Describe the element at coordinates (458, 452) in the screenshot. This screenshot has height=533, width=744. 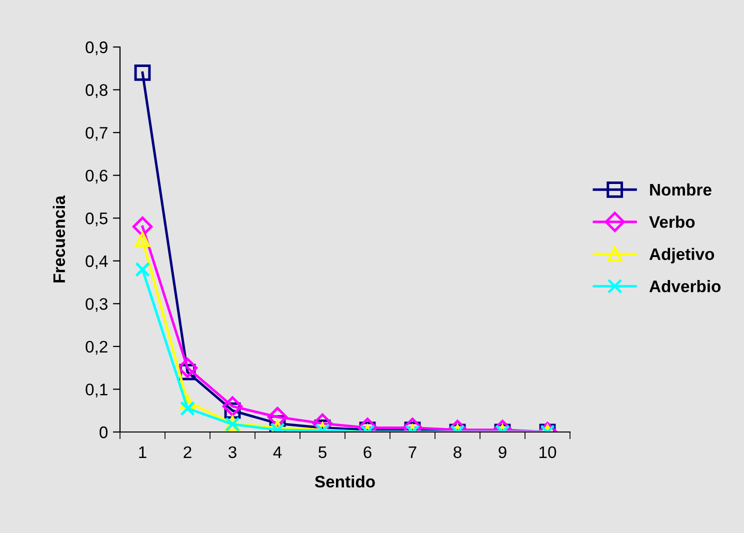
I see `x-tick-label: 8` at that location.